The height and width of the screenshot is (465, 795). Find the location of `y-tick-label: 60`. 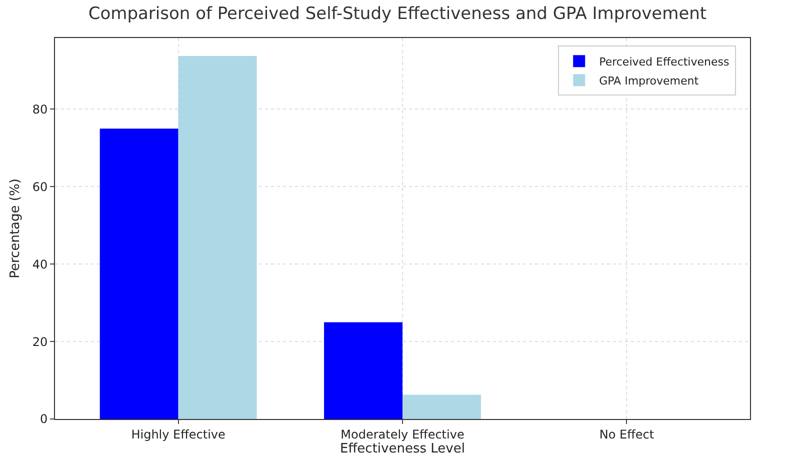

y-tick-label: 60 is located at coordinates (40, 187).